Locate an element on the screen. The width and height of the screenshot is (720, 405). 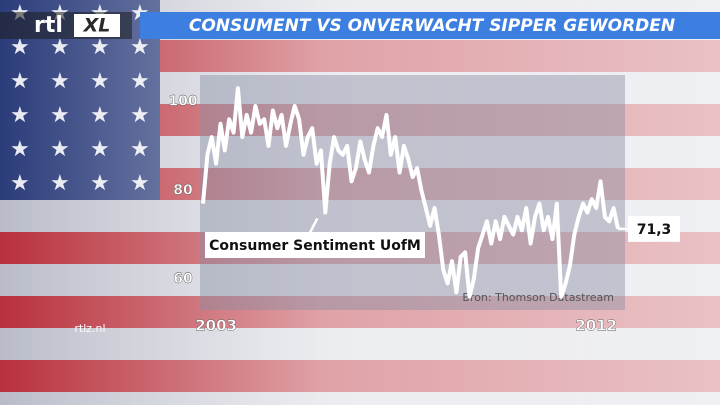
series-label: Consumer Sentiment UofM is located at coordinates (315, 246).